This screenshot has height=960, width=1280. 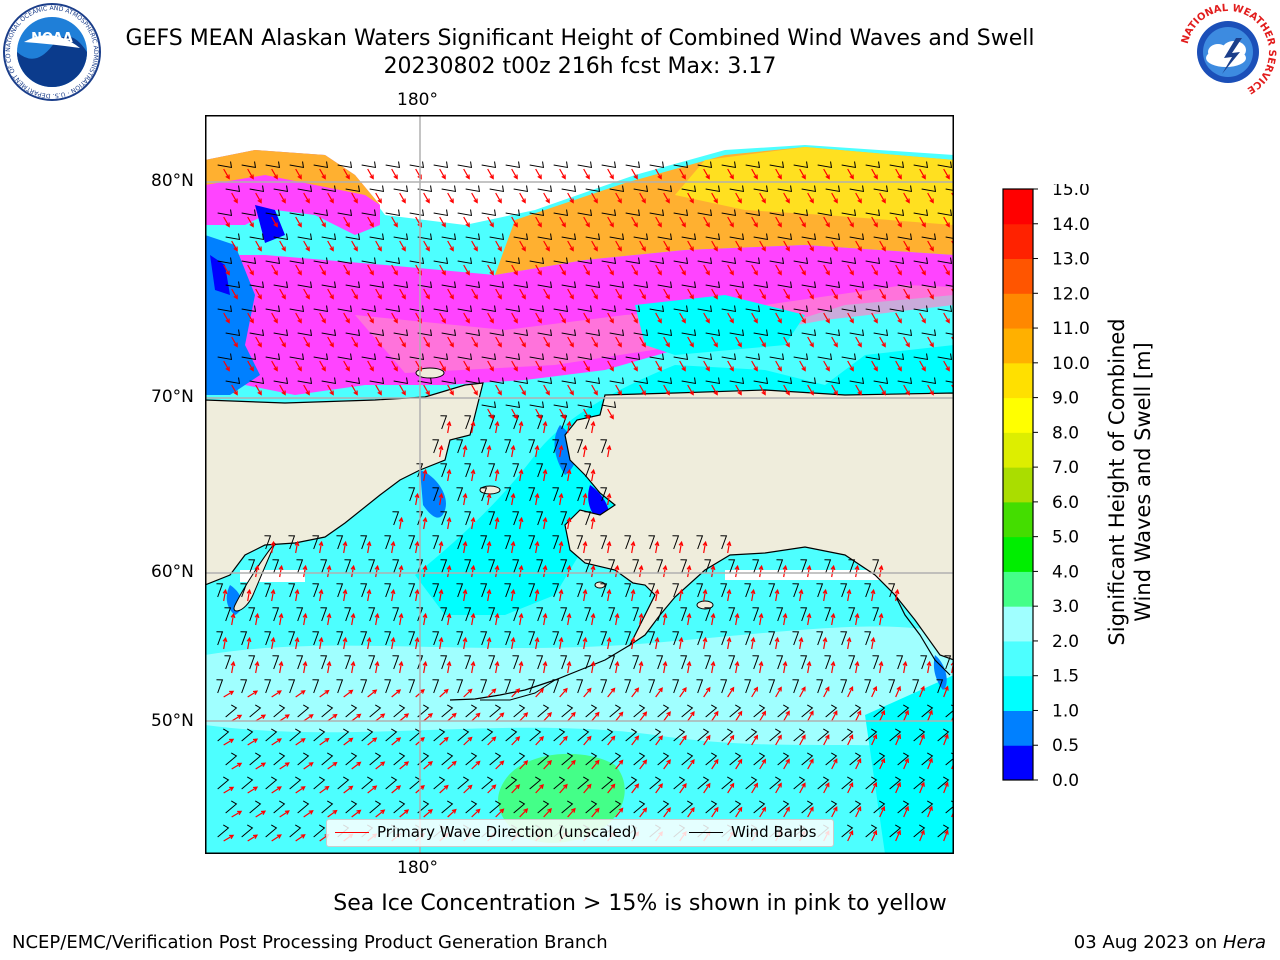 I want to click on colorbar-segment, so click(x=1018, y=207).